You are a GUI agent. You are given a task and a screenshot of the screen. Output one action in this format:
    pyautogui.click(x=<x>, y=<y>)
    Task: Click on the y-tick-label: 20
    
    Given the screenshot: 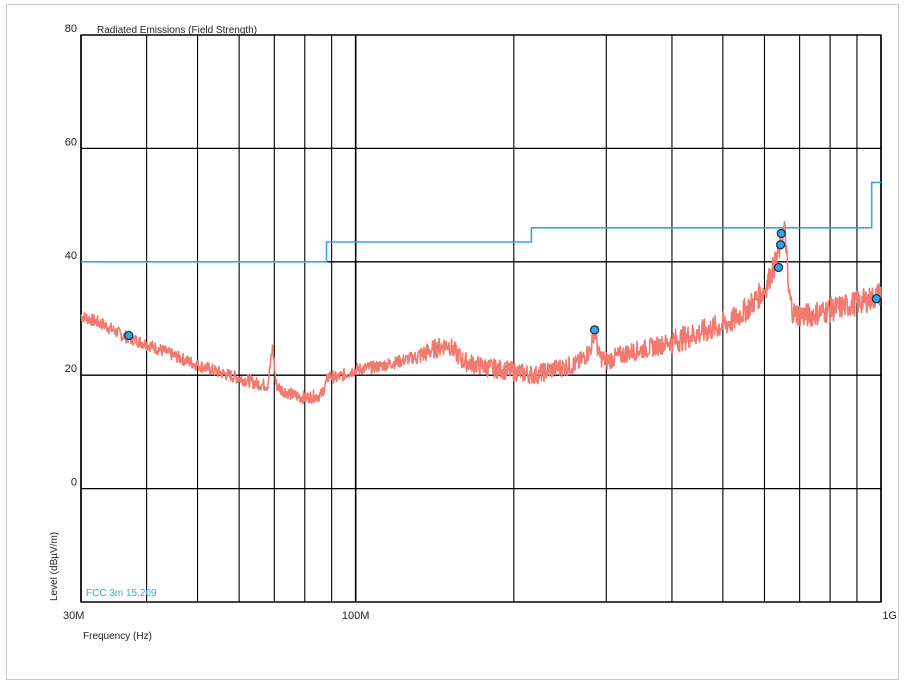 What is the action you would take?
    pyautogui.click(x=71, y=369)
    